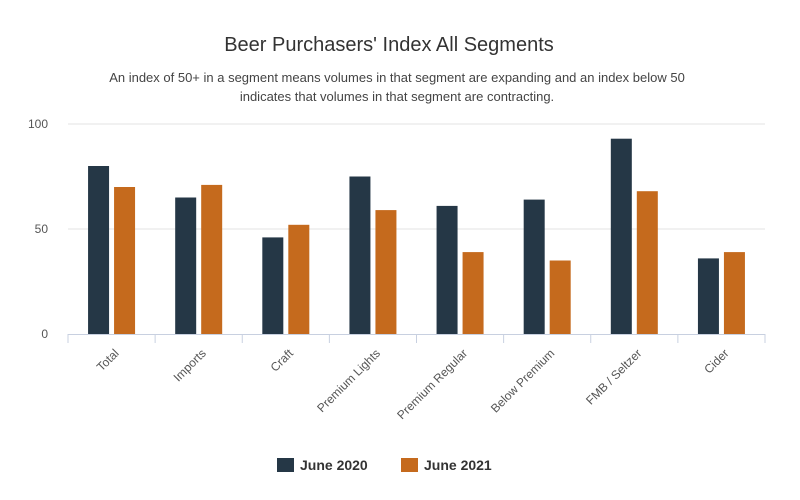  I want to click on category-label: Premium Lights, so click(348, 380).